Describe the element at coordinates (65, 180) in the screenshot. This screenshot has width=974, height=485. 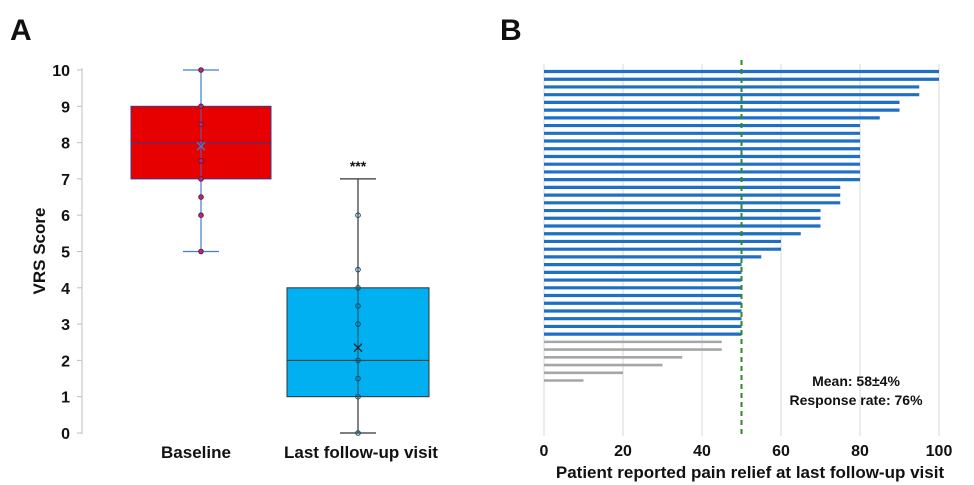
I see `y-tick-label: 7` at that location.